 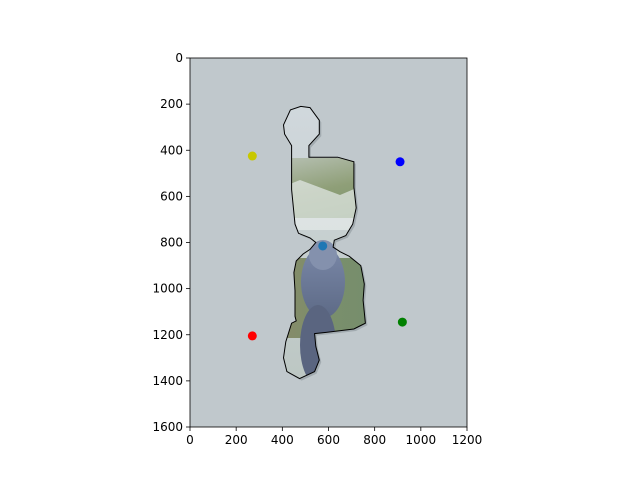 I want to click on x-tick-label: 600, so click(x=328, y=440).